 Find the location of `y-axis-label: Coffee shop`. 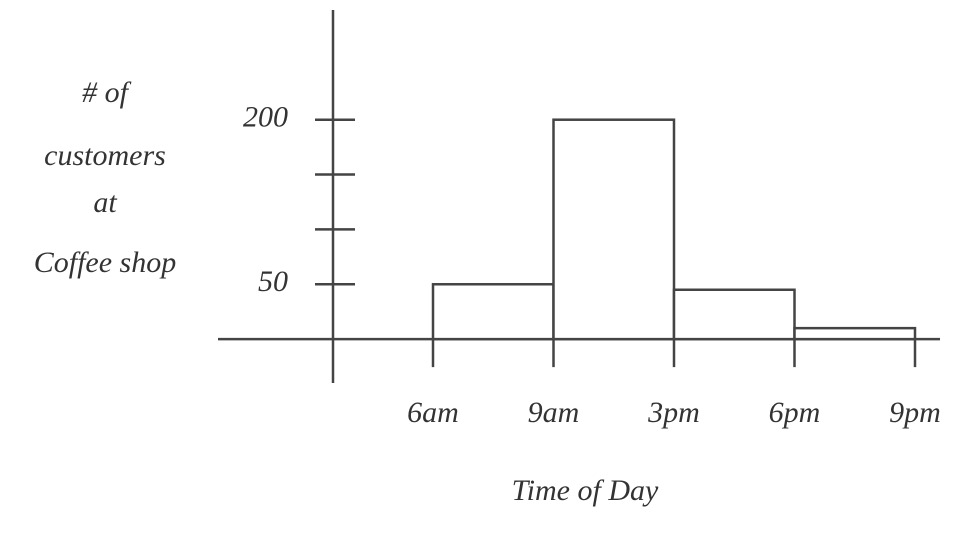

y-axis-label: Coffee shop is located at coordinates (105, 262).